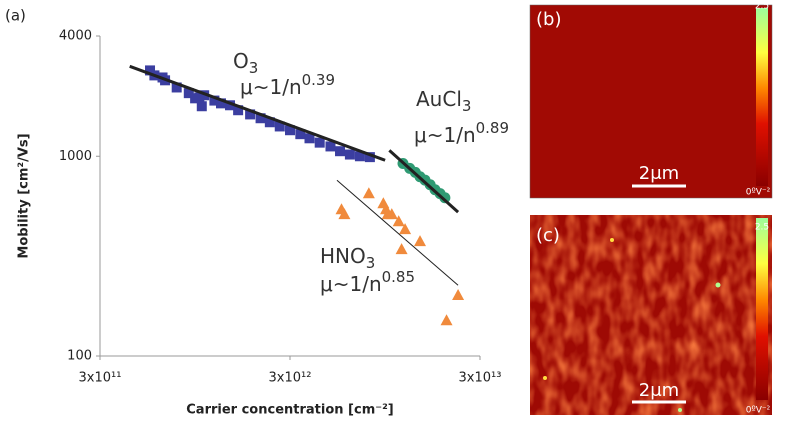 This screenshot has width=787, height=422. I want to click on panel-label: (b), so click(548, 19).